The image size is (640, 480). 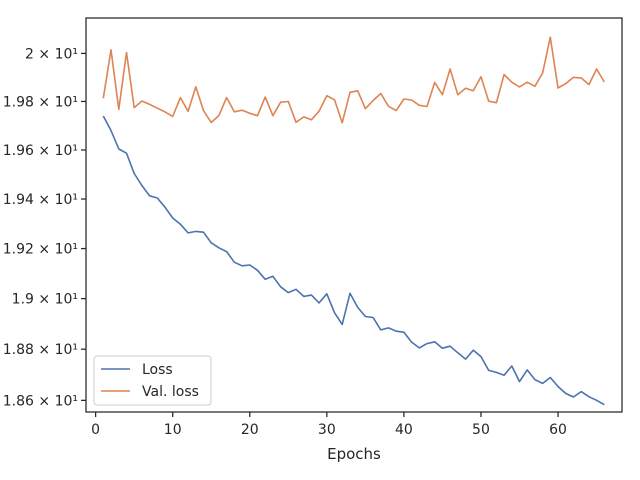 What do you see at coordinates (152, 380) in the screenshot?
I see `legend: Loss Val. loss` at bounding box center [152, 380].